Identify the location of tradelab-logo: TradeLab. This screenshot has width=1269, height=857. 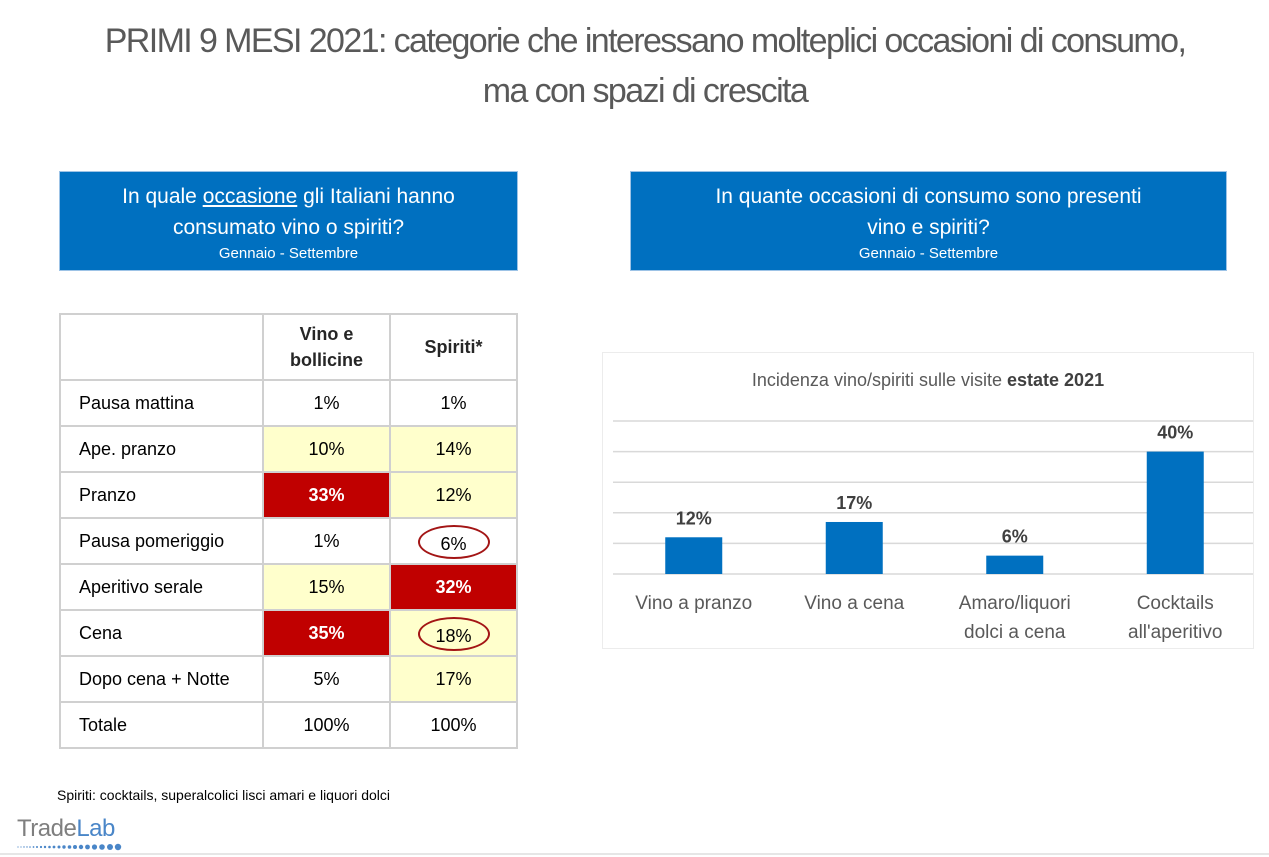
(66, 829).